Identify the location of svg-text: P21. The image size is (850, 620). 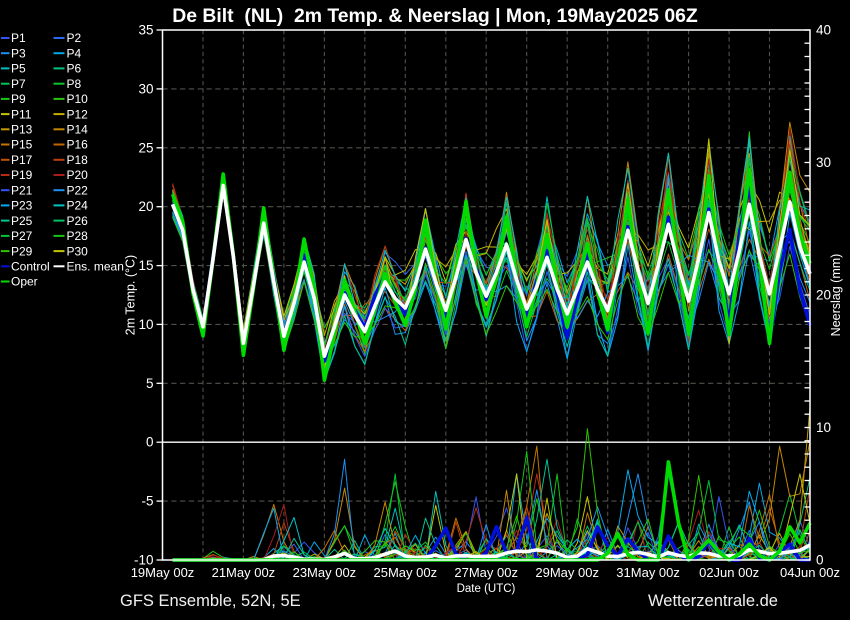
(22, 190).